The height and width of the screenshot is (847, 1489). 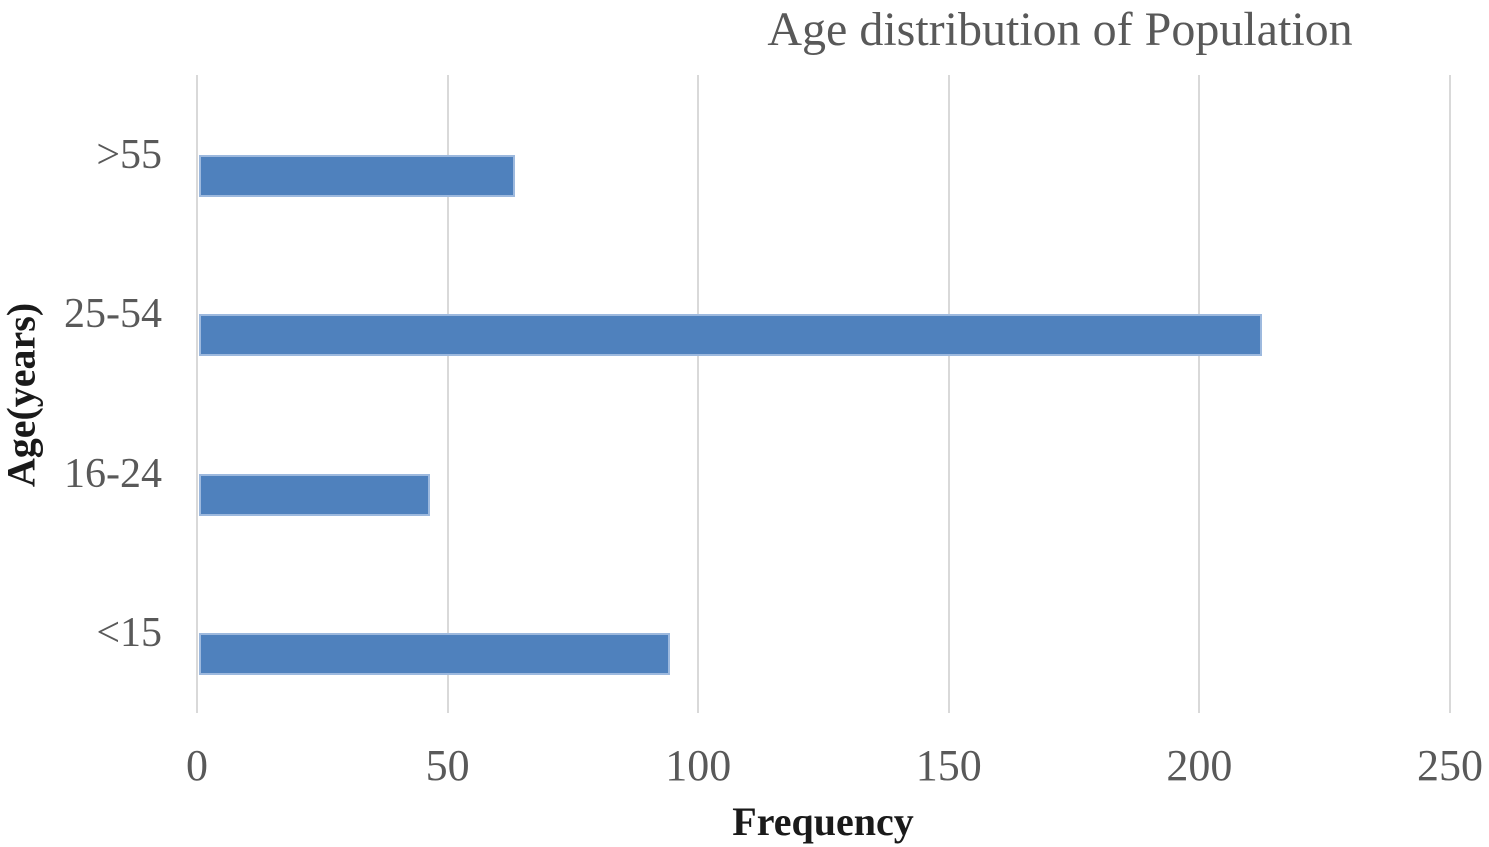 I want to click on y-tick-label: >55, so click(x=129, y=154).